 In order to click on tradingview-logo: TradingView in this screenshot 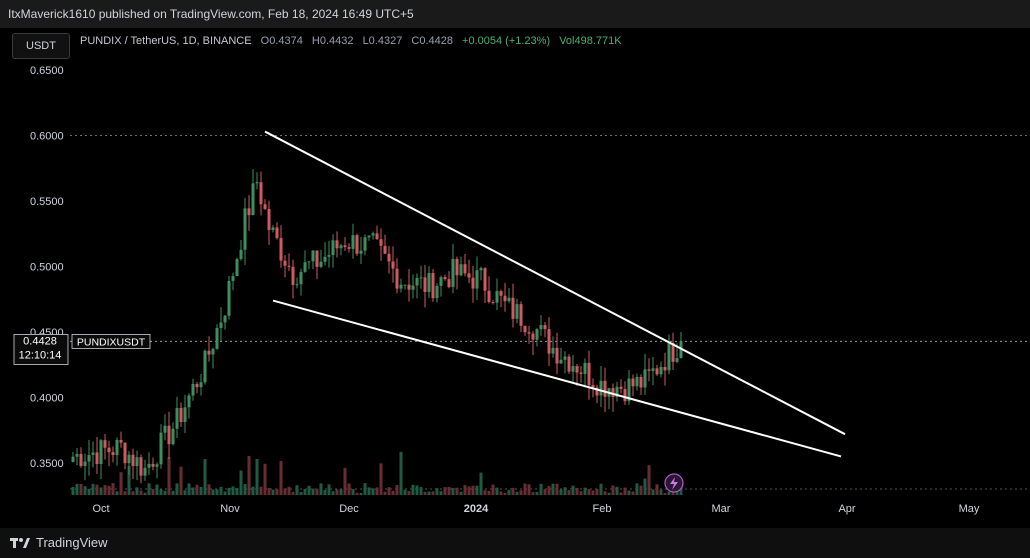, I will do `click(59, 542)`.